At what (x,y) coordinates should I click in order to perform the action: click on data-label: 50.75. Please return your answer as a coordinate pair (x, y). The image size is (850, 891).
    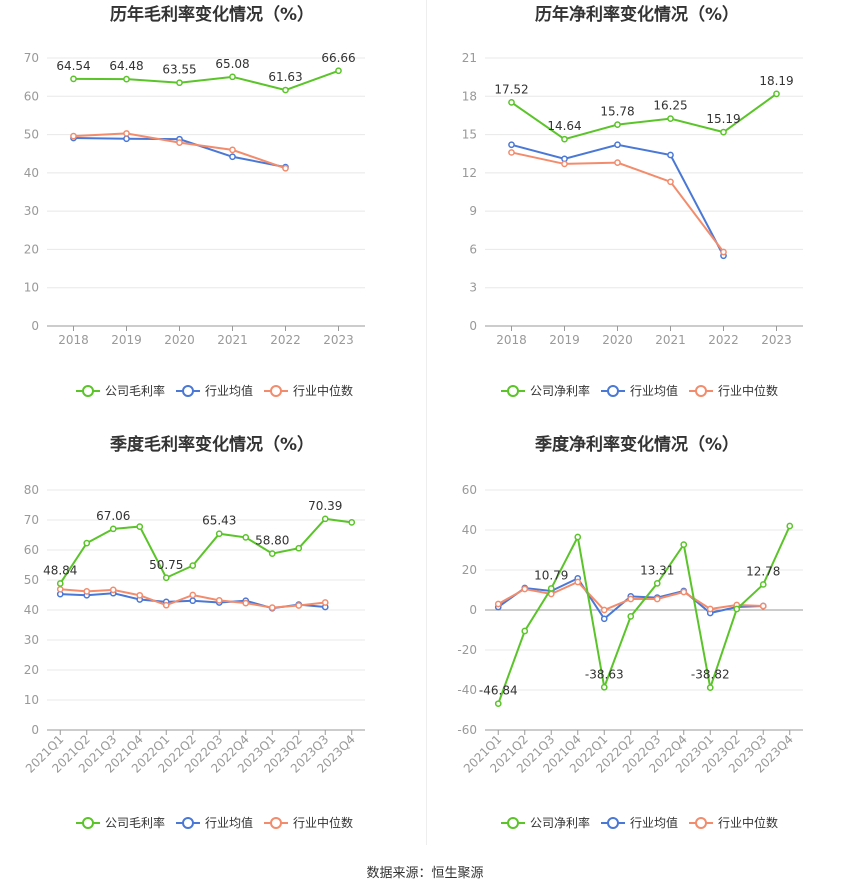
    Looking at the image, I should click on (166, 565).